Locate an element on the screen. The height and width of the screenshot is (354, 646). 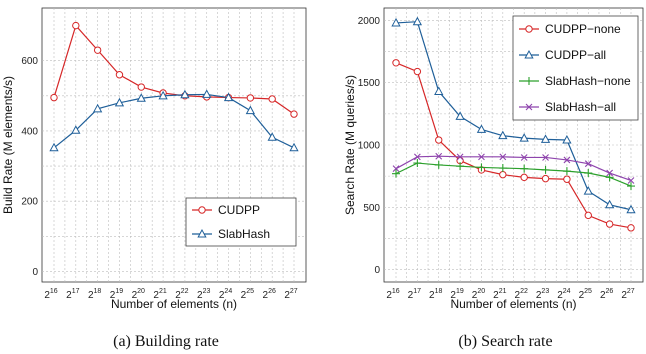
legend-label: CUDPP−all is located at coordinates (575, 55).